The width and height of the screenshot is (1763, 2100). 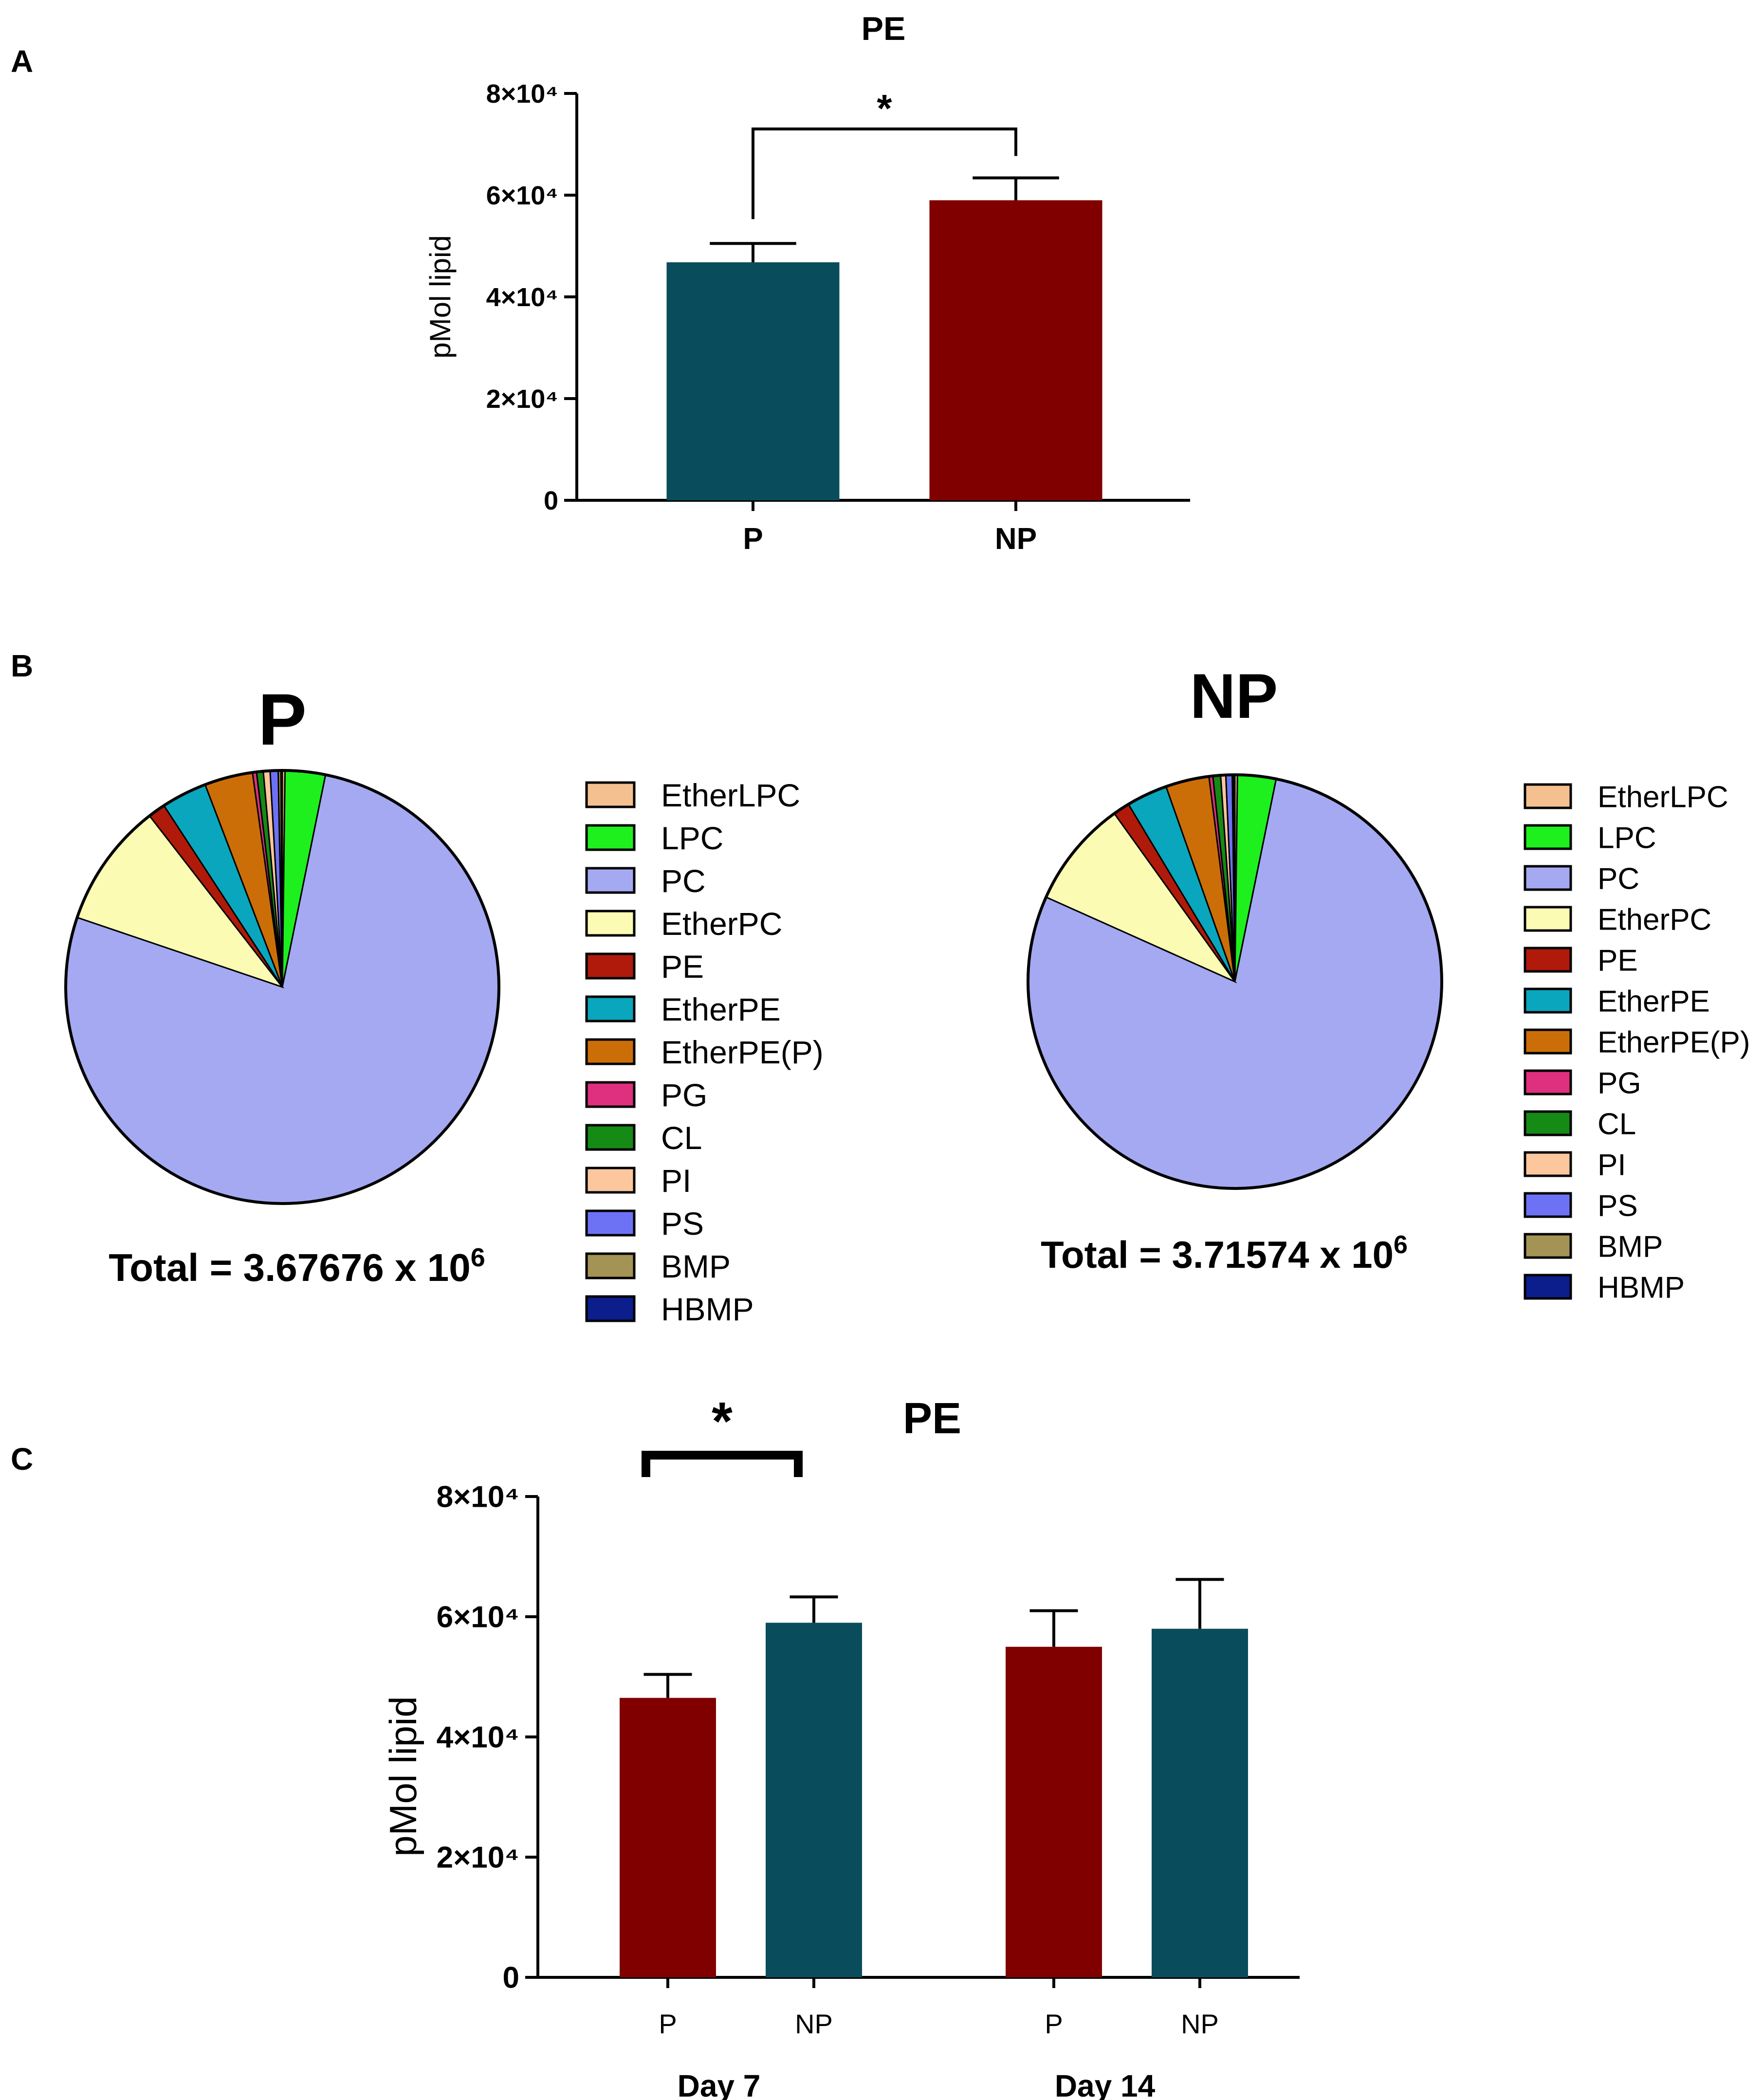 What do you see at coordinates (1217, 1254) in the screenshot?
I see `pie-np-total-text: Total = 3.71574 x 10` at bounding box center [1217, 1254].